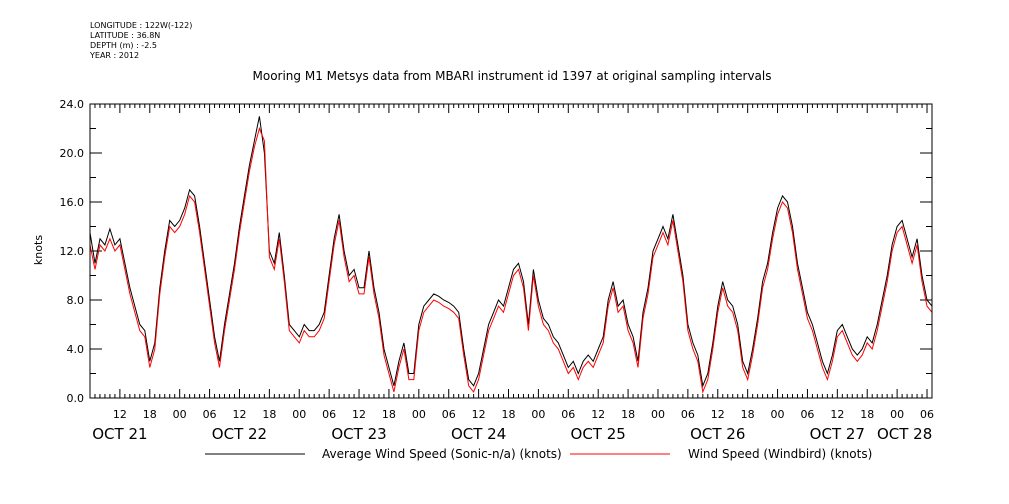  What do you see at coordinates (239, 434) in the screenshot?
I see `x-day-label: OCT 22` at bounding box center [239, 434].